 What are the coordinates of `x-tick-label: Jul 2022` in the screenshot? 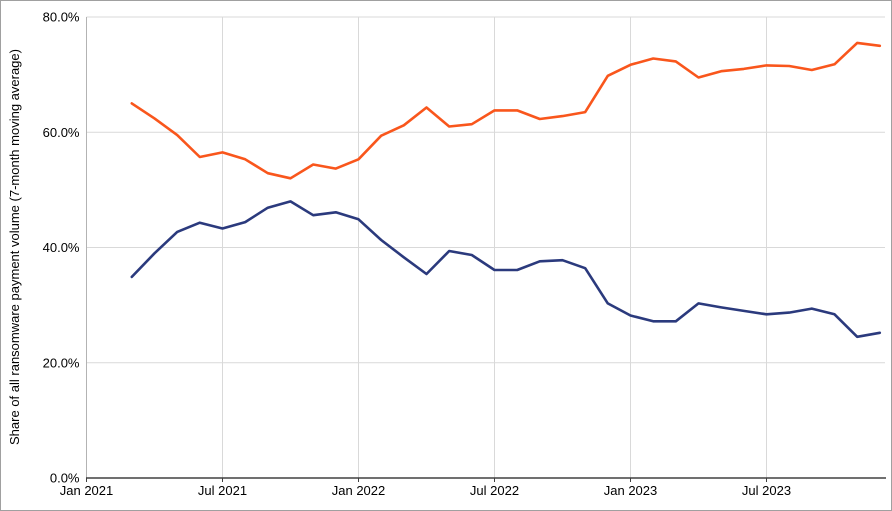 It's located at (494, 490).